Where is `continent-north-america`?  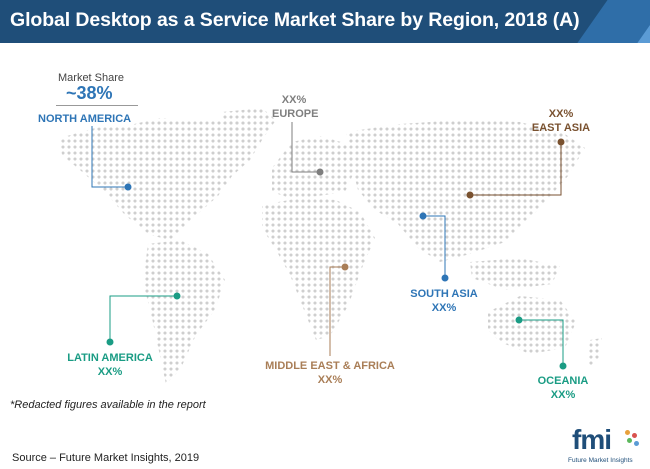 continent-north-america is located at coordinates (161, 179).